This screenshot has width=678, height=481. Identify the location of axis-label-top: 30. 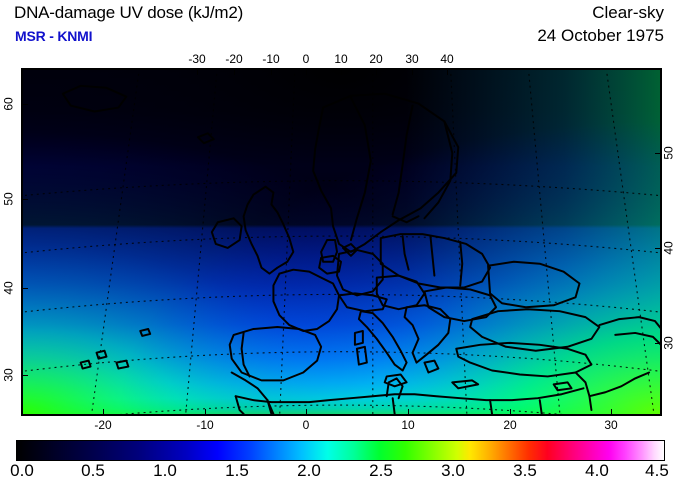
(412, 59).